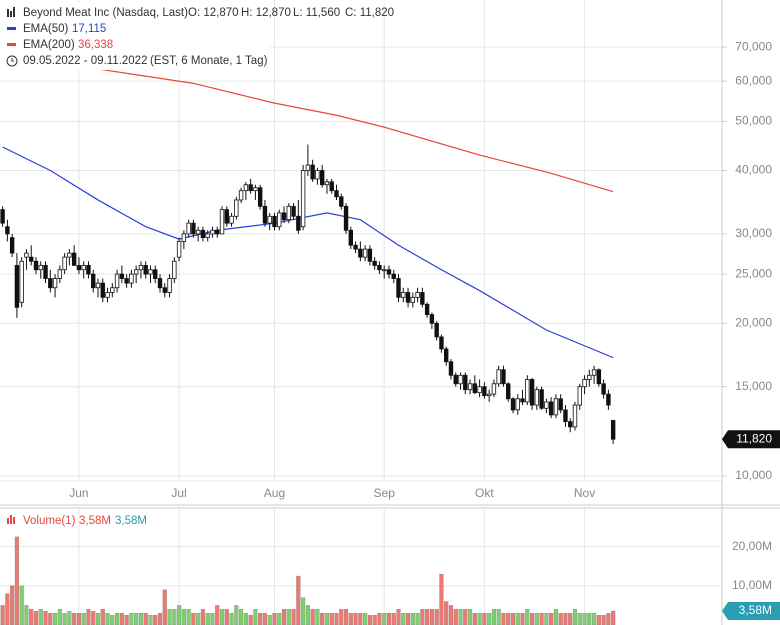  Describe the element at coordinates (752, 585) in the screenshot. I see `y-tick-label: 10,00M` at that location.